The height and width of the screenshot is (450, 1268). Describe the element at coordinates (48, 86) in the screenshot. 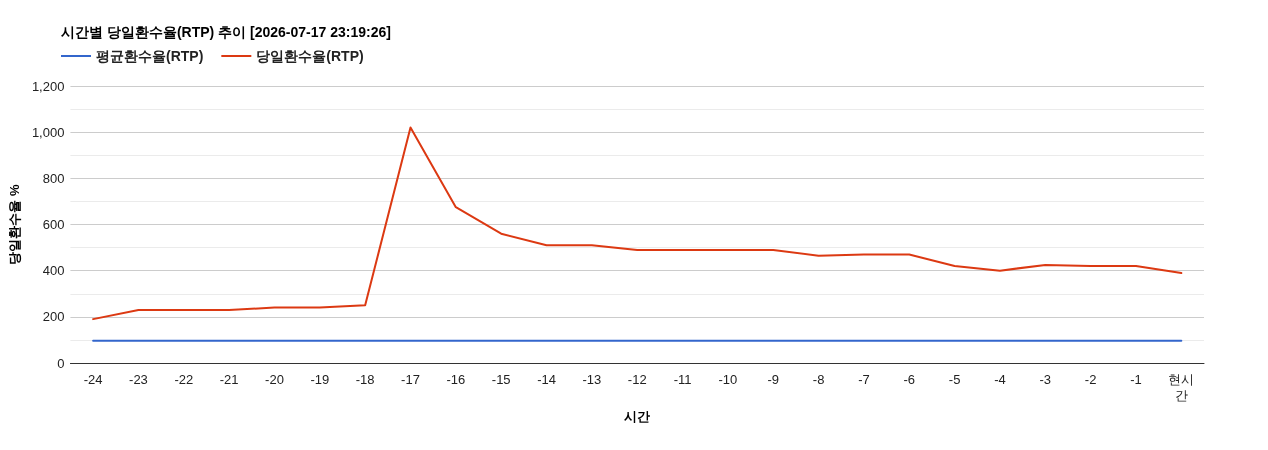

I see `y-tick-label: 1,200` at that location.